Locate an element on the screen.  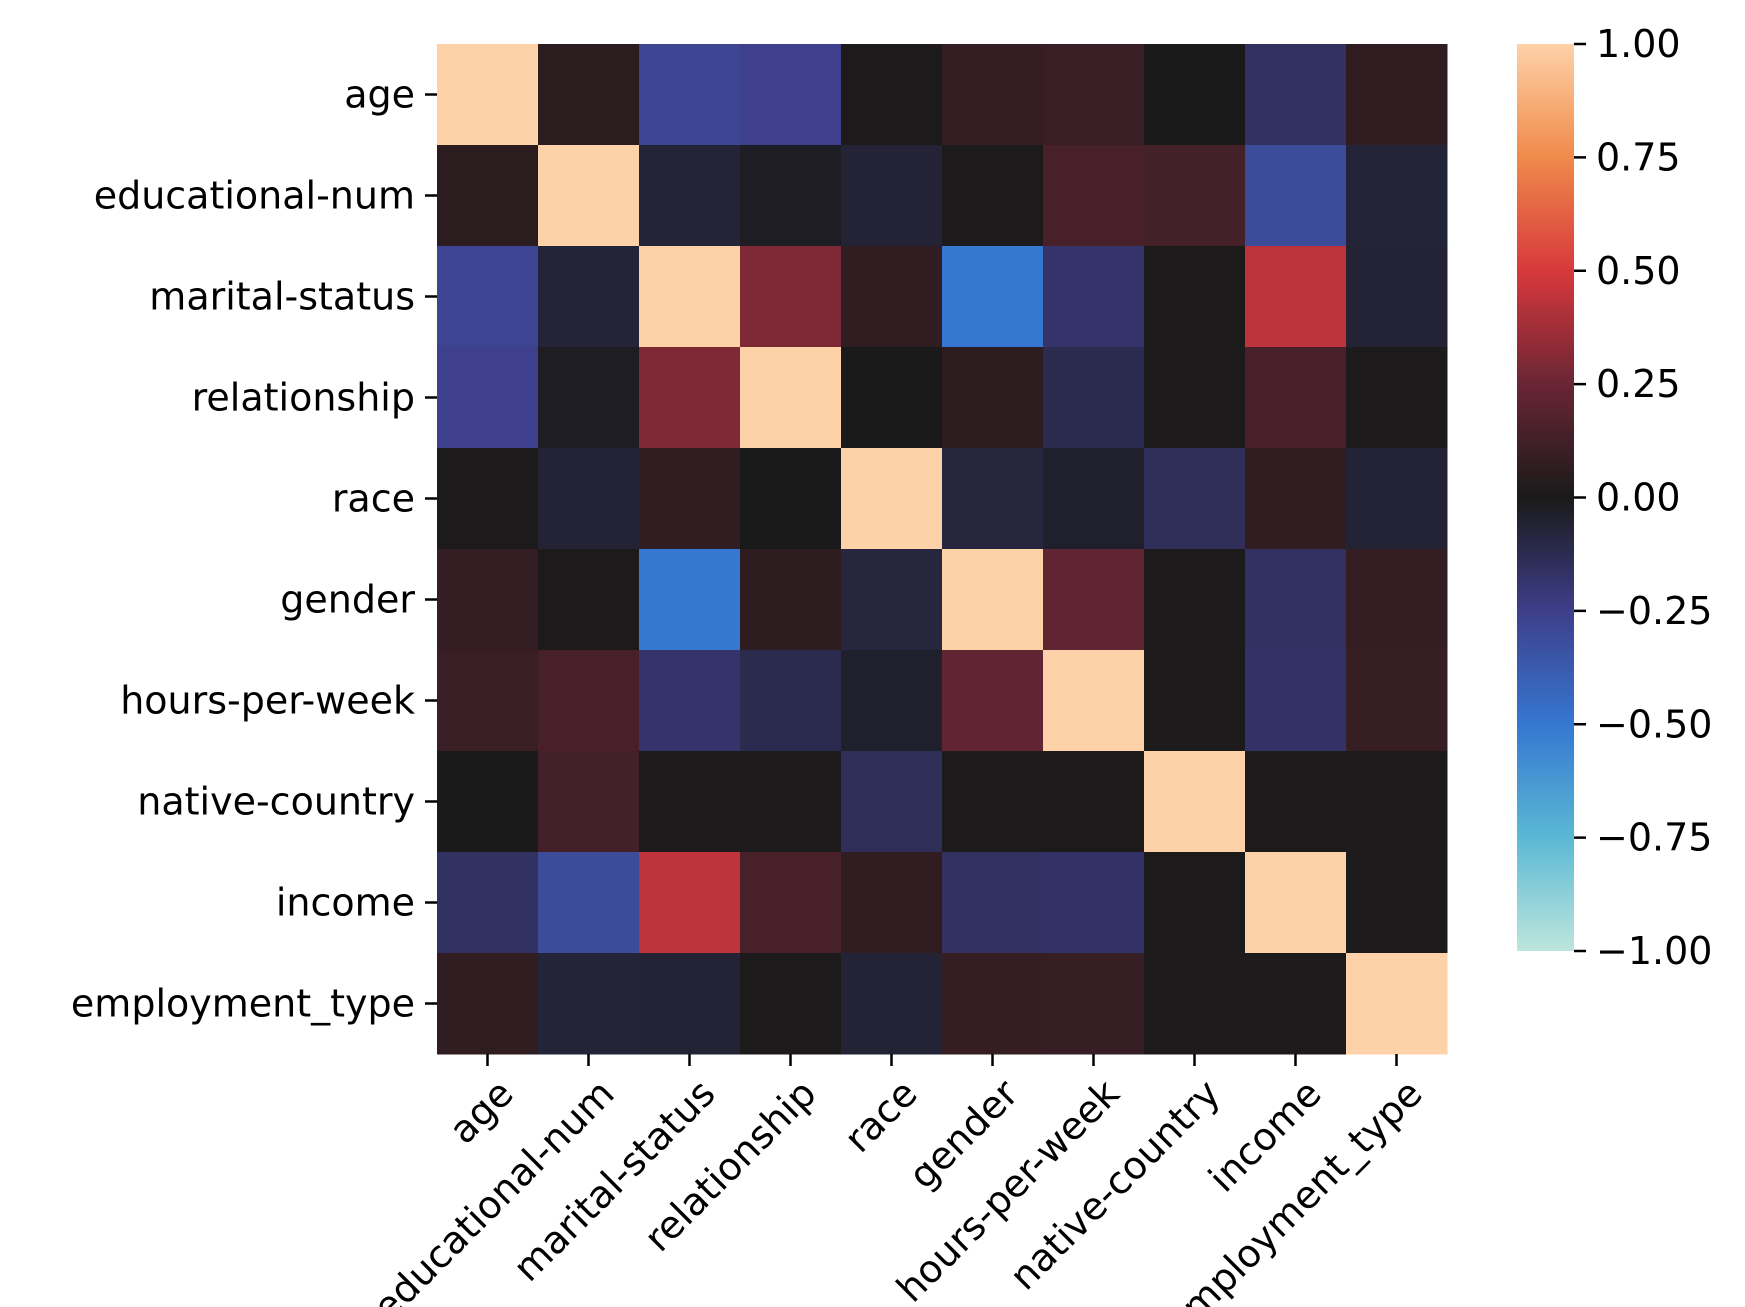
heatmap-cell-age-native-country is located at coordinates (1195, 95).